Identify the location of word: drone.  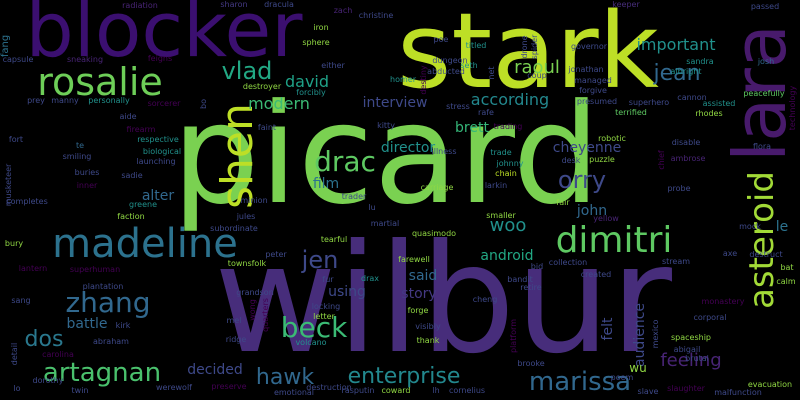
(524, 47).